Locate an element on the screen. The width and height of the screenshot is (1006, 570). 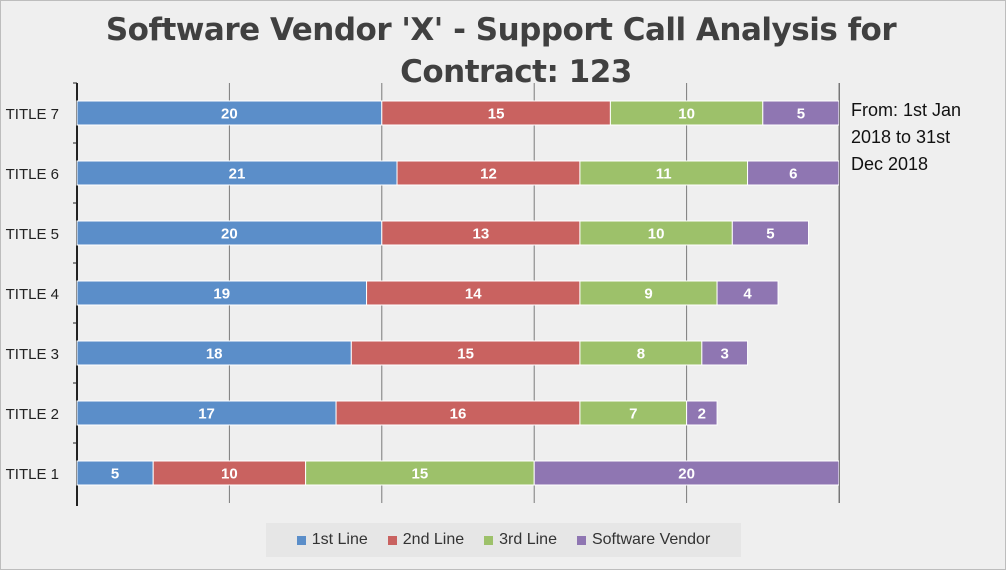
data-label: 17 is located at coordinates (206, 414).